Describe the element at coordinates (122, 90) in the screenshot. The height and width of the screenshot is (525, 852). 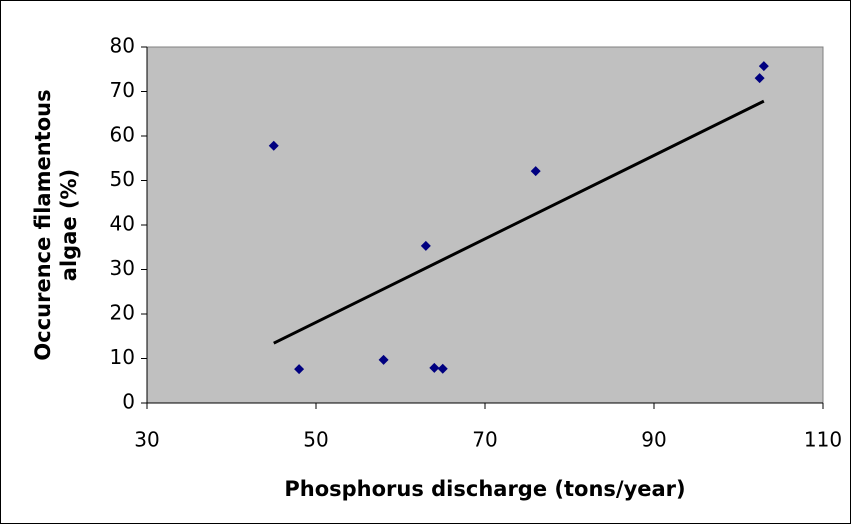
I see `y-tick-label: 70` at that location.